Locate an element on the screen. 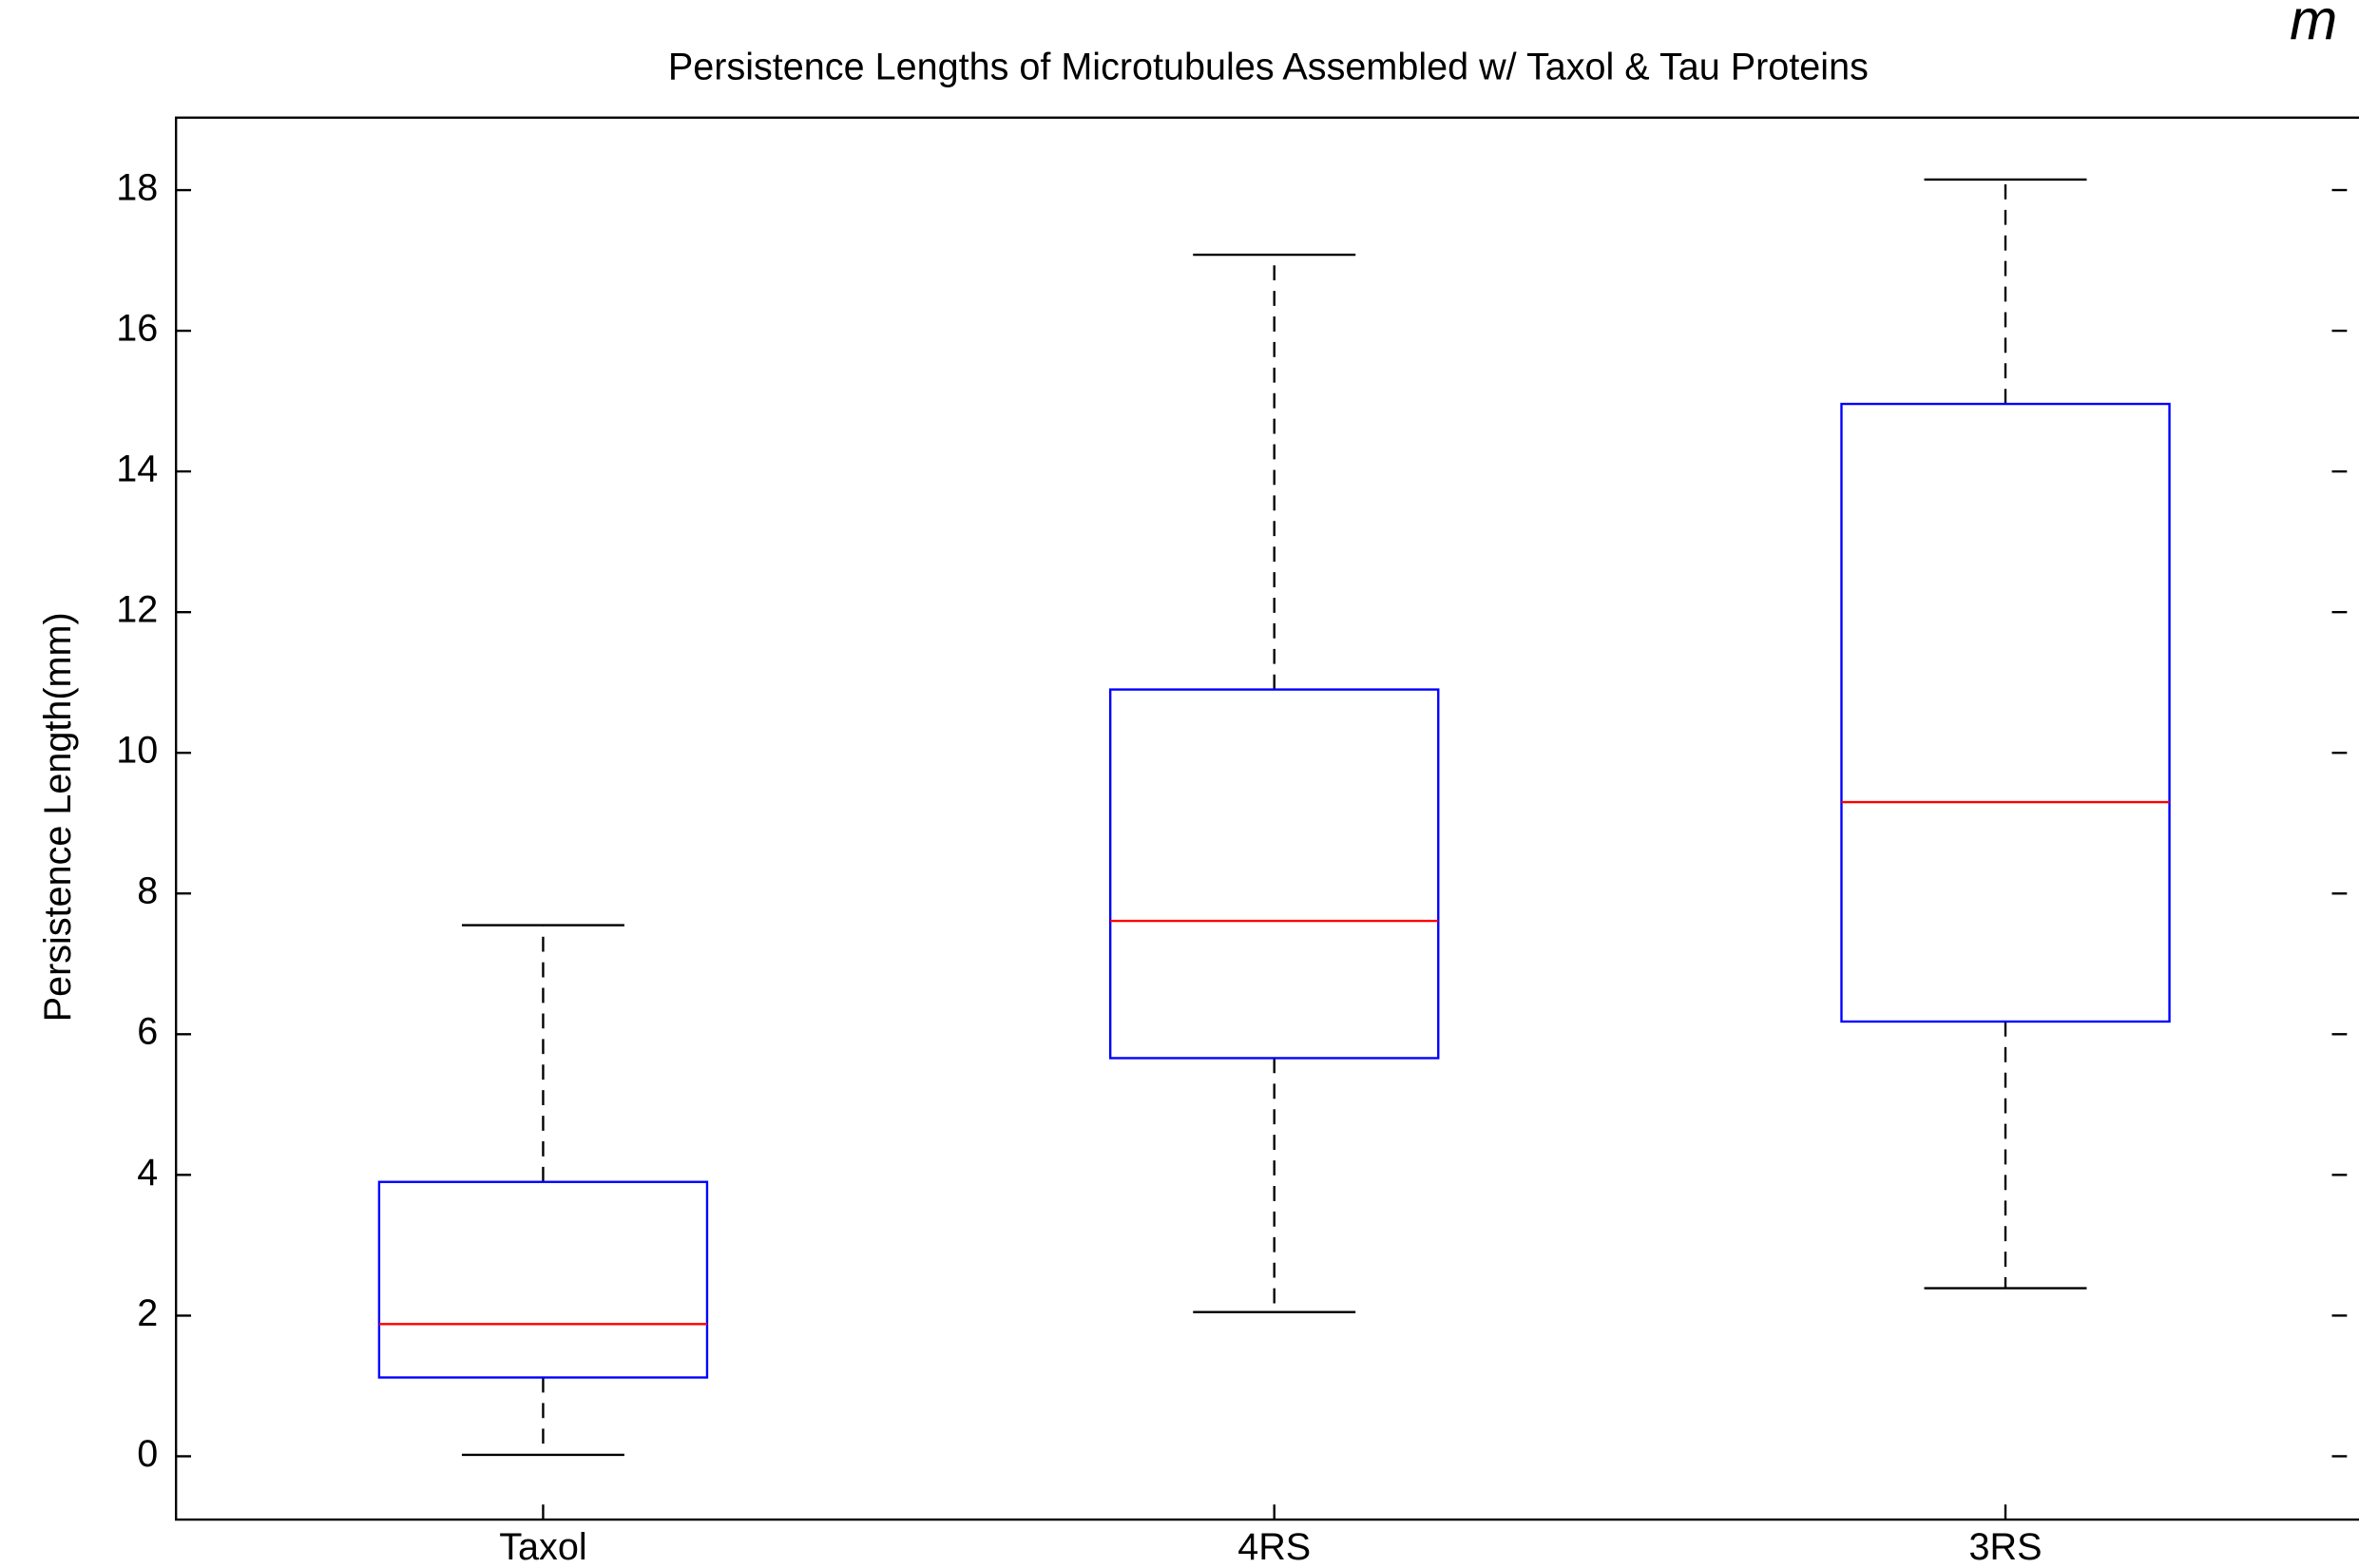 The height and width of the screenshot is (1568, 2359). y-tick-label: 2 is located at coordinates (147, 1313).